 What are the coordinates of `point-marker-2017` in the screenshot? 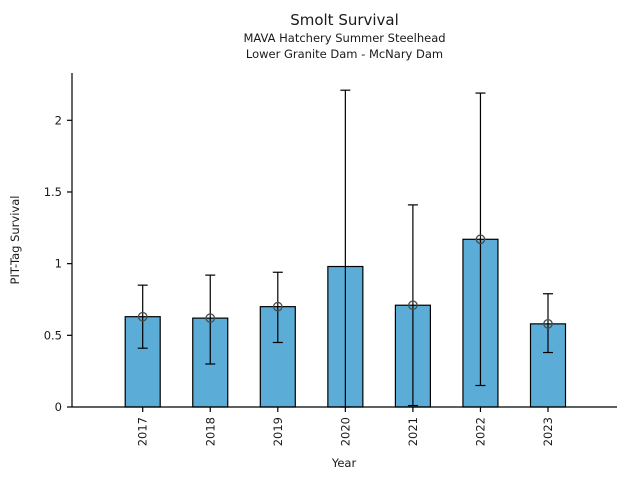 It's located at (142, 316).